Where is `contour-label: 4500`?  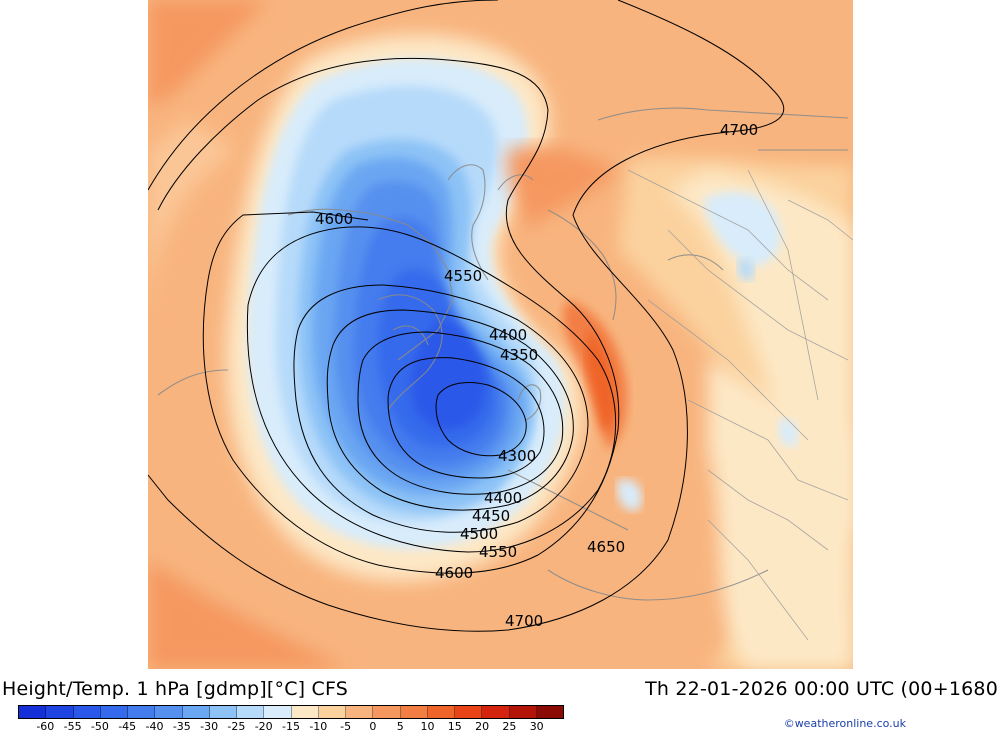
contour-label: 4500 is located at coordinates (479, 534).